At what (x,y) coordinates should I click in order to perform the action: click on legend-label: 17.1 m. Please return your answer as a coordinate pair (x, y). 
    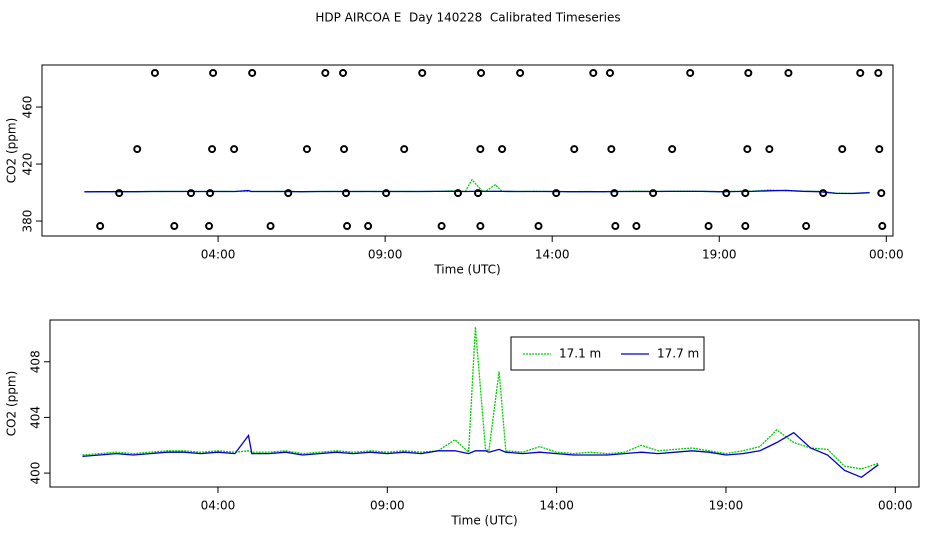
    Looking at the image, I should click on (580, 354).